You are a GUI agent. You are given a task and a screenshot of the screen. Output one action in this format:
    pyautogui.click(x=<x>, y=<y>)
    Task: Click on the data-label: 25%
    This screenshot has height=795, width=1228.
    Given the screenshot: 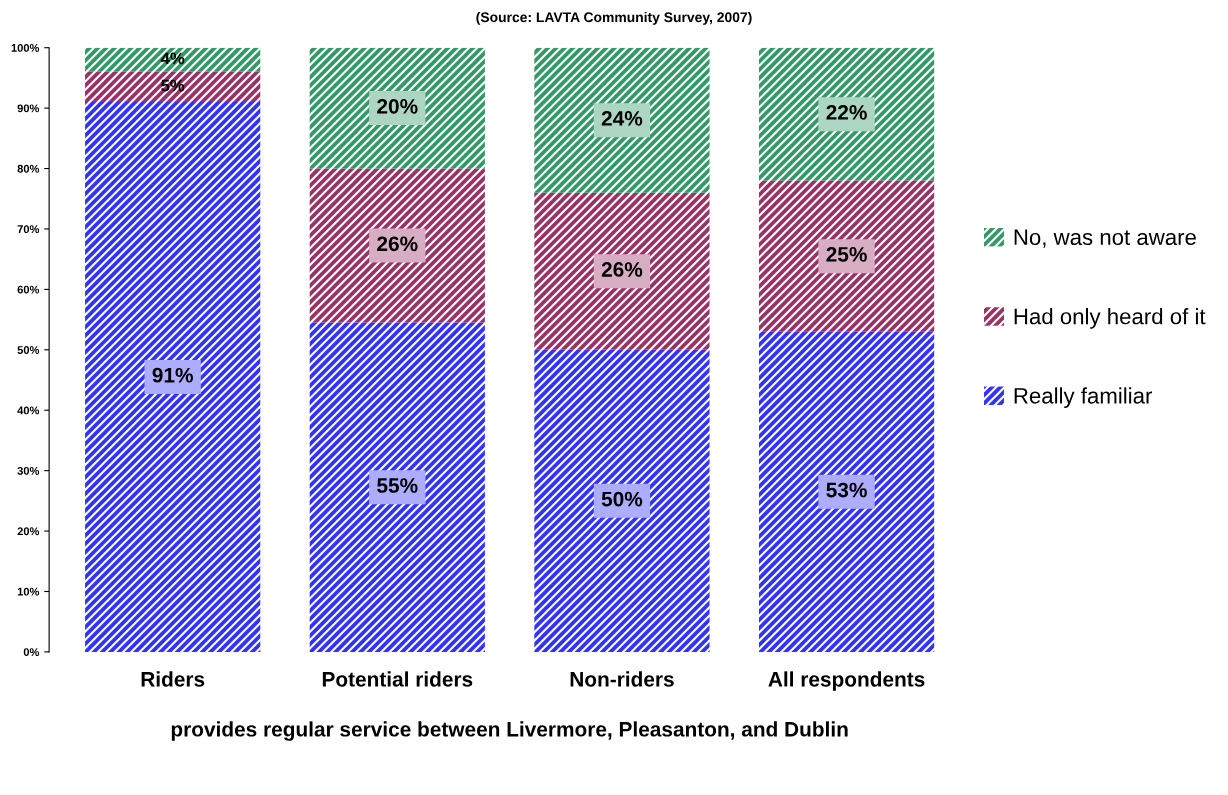 What is the action you would take?
    pyautogui.click(x=846, y=254)
    